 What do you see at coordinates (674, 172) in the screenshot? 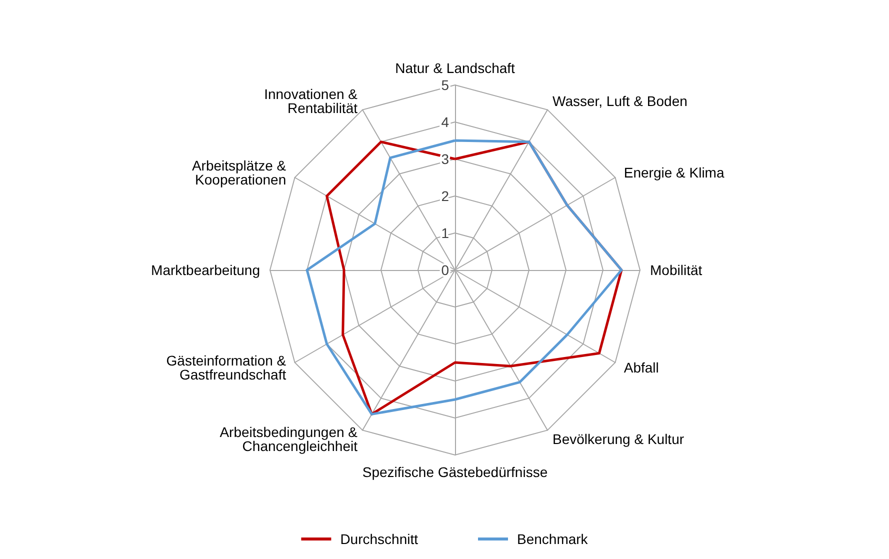
I see `spoke-label: Energie & Klima` at bounding box center [674, 172].